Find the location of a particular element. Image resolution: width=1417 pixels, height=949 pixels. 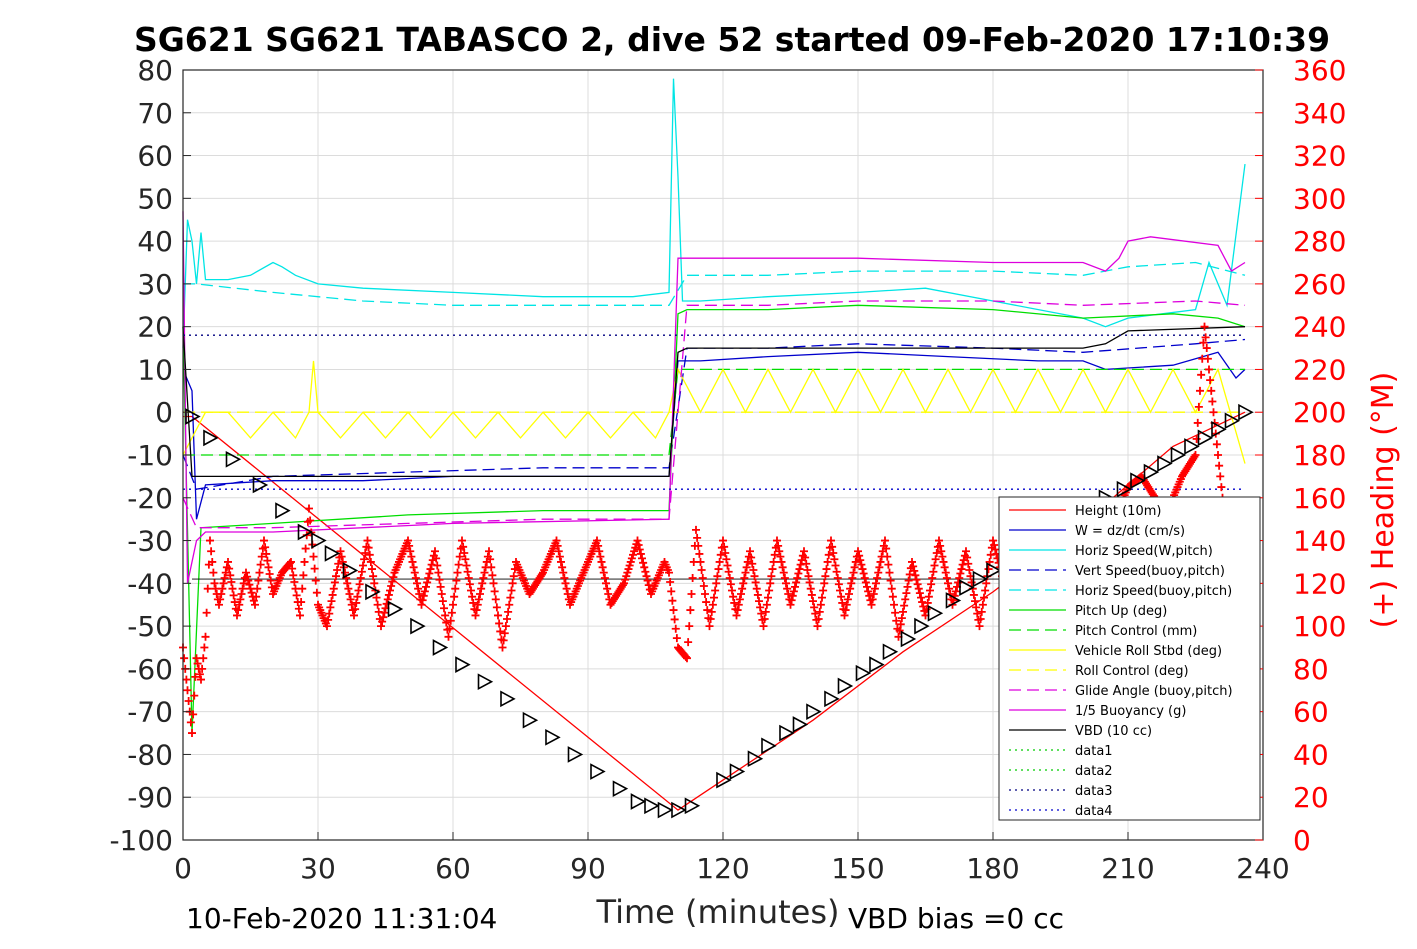

series-line-w is located at coordinates (714, 435).